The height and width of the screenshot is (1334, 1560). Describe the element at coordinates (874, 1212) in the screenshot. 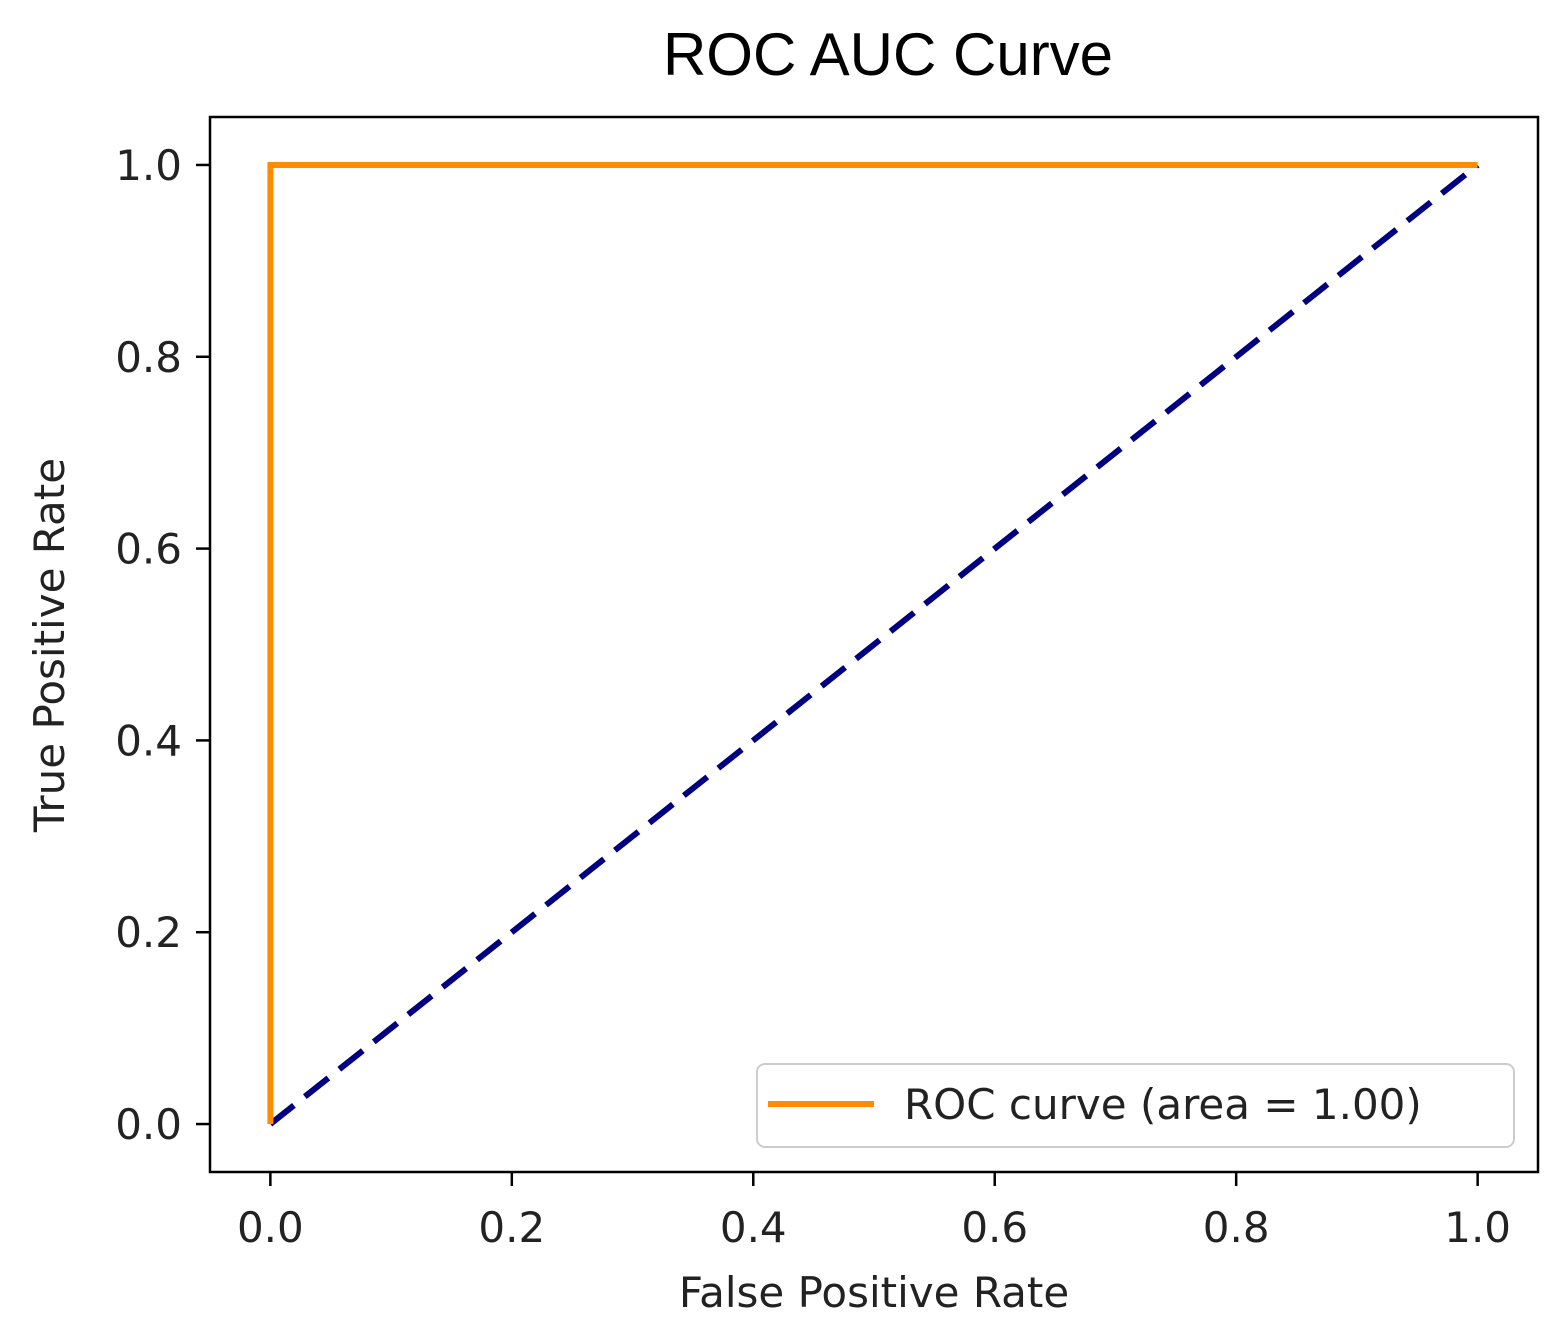

I see `x-axis-ticks: 0.0 0.2 0.4 0.6 0.8 1.0` at that location.